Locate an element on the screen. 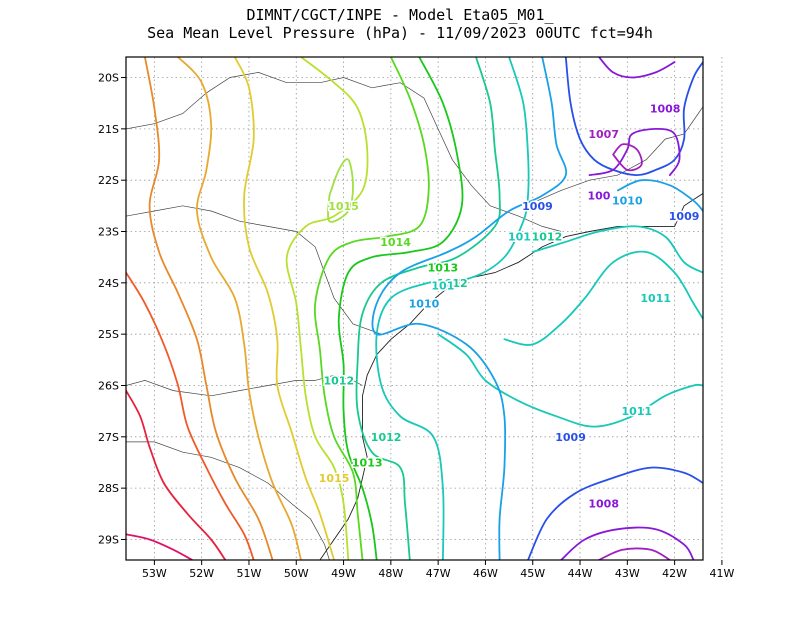 Image resolution: width=800 pixels, height=618 pixels. lon-tick-label: 47W is located at coordinates (438, 573).